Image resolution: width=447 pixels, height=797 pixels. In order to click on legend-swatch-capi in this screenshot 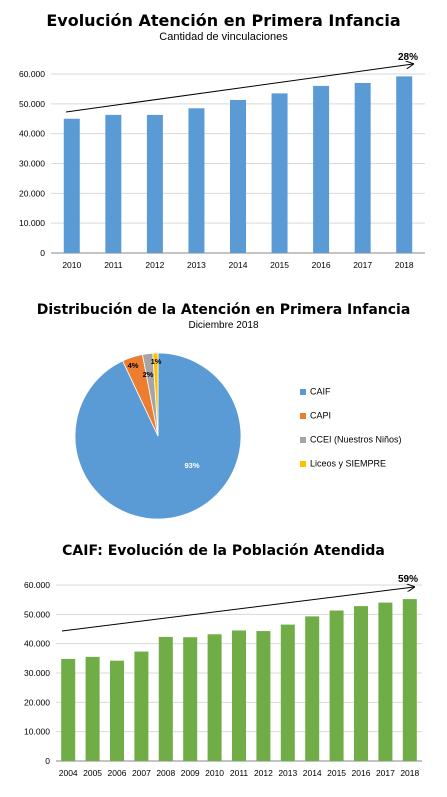, I will do `click(303, 415)`.